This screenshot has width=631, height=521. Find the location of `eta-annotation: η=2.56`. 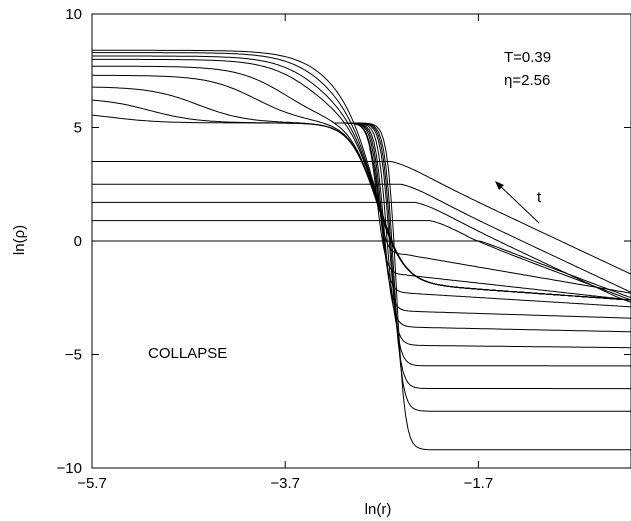

eta-annotation: η=2.56 is located at coordinates (527, 80).